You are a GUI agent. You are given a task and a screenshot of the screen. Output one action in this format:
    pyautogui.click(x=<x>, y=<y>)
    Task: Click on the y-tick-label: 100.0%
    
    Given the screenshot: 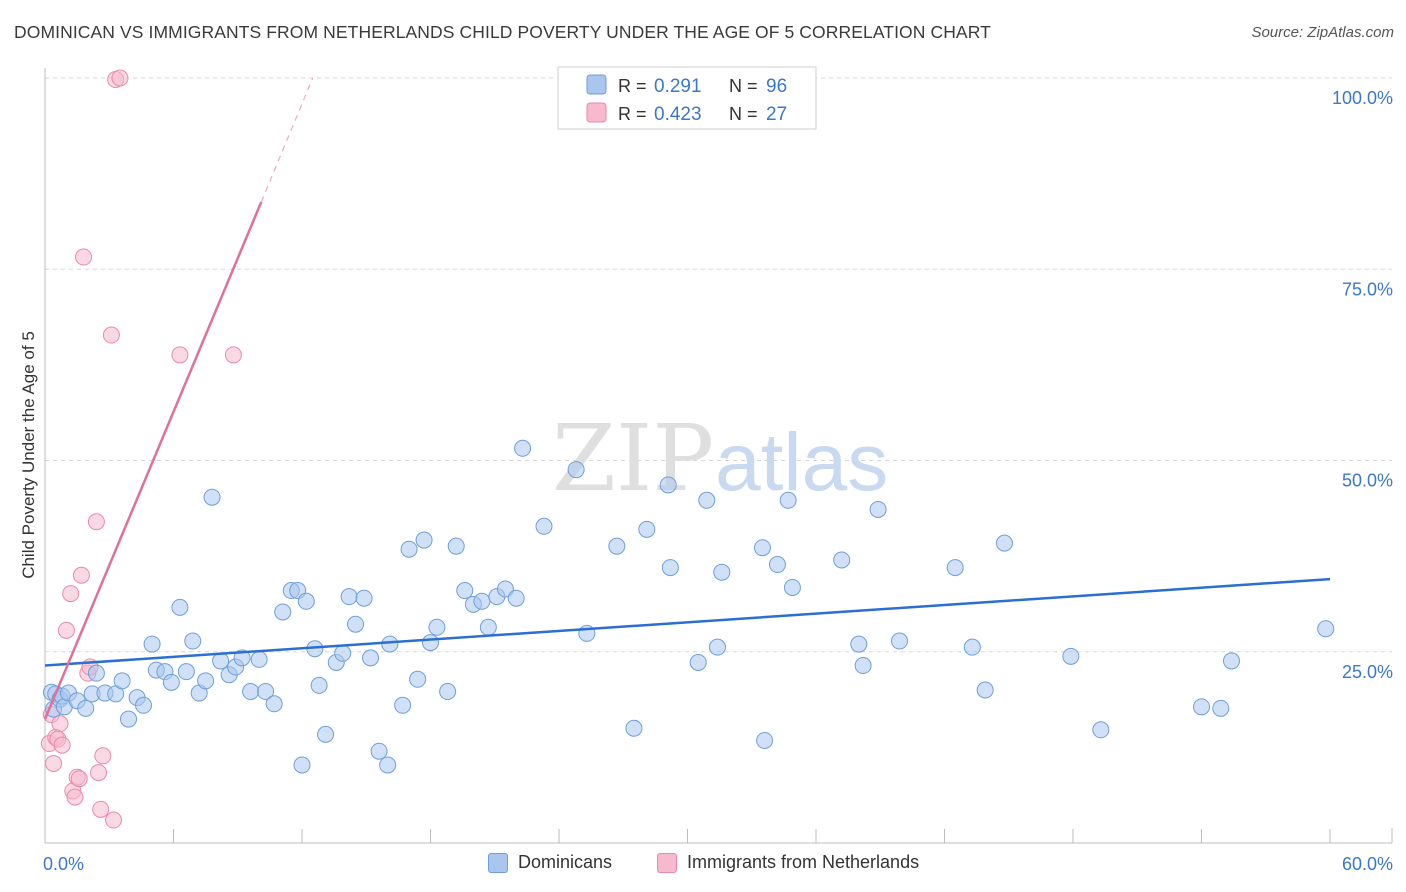 What is the action you would take?
    pyautogui.click(x=1362, y=98)
    